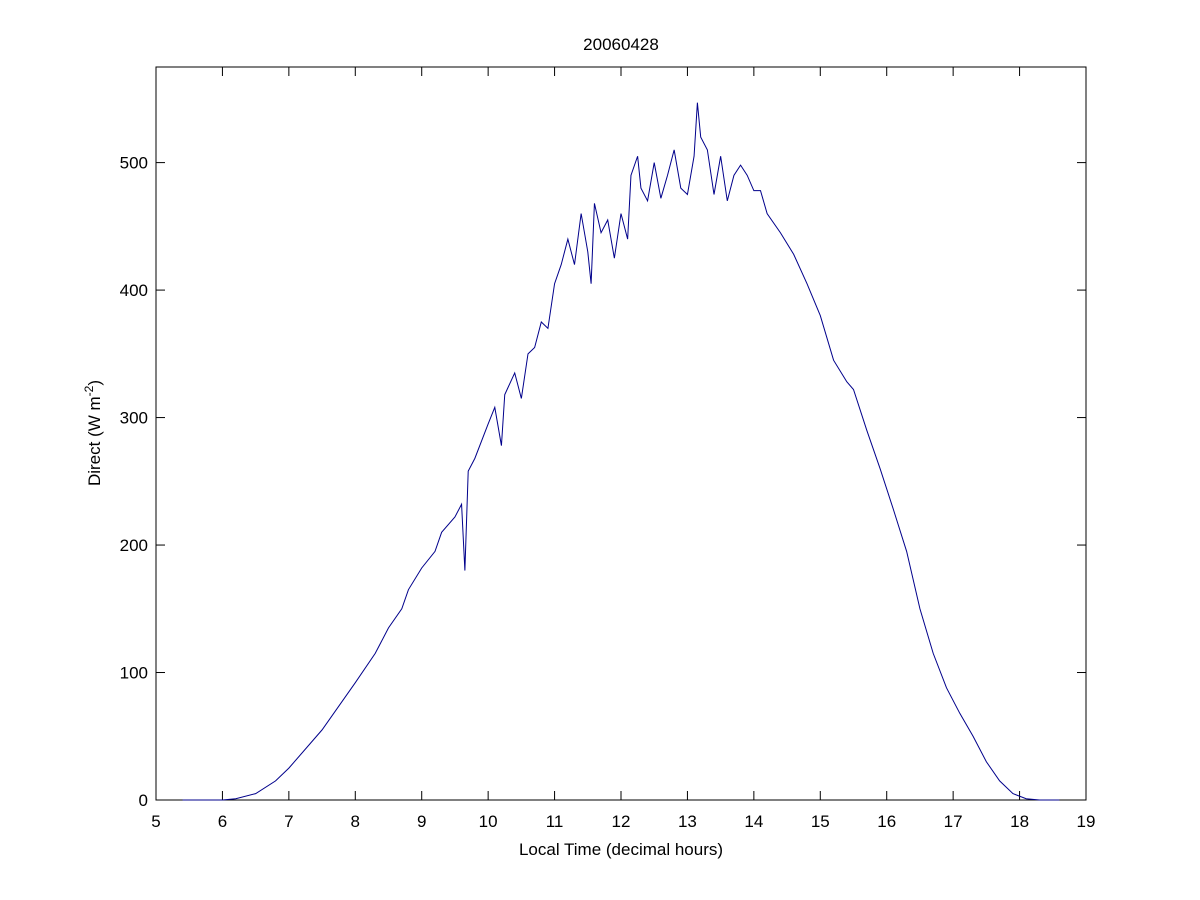 This screenshot has width=1200, height=900. Describe the element at coordinates (134, 673) in the screenshot. I see `y-tick-label: 100` at that location.